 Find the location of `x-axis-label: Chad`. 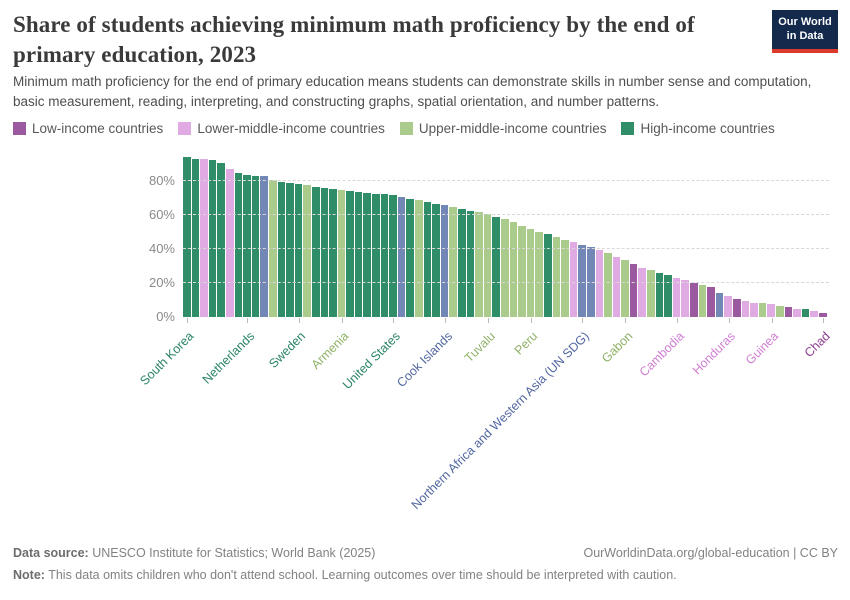

x-axis-label: Chad is located at coordinates (818, 345).